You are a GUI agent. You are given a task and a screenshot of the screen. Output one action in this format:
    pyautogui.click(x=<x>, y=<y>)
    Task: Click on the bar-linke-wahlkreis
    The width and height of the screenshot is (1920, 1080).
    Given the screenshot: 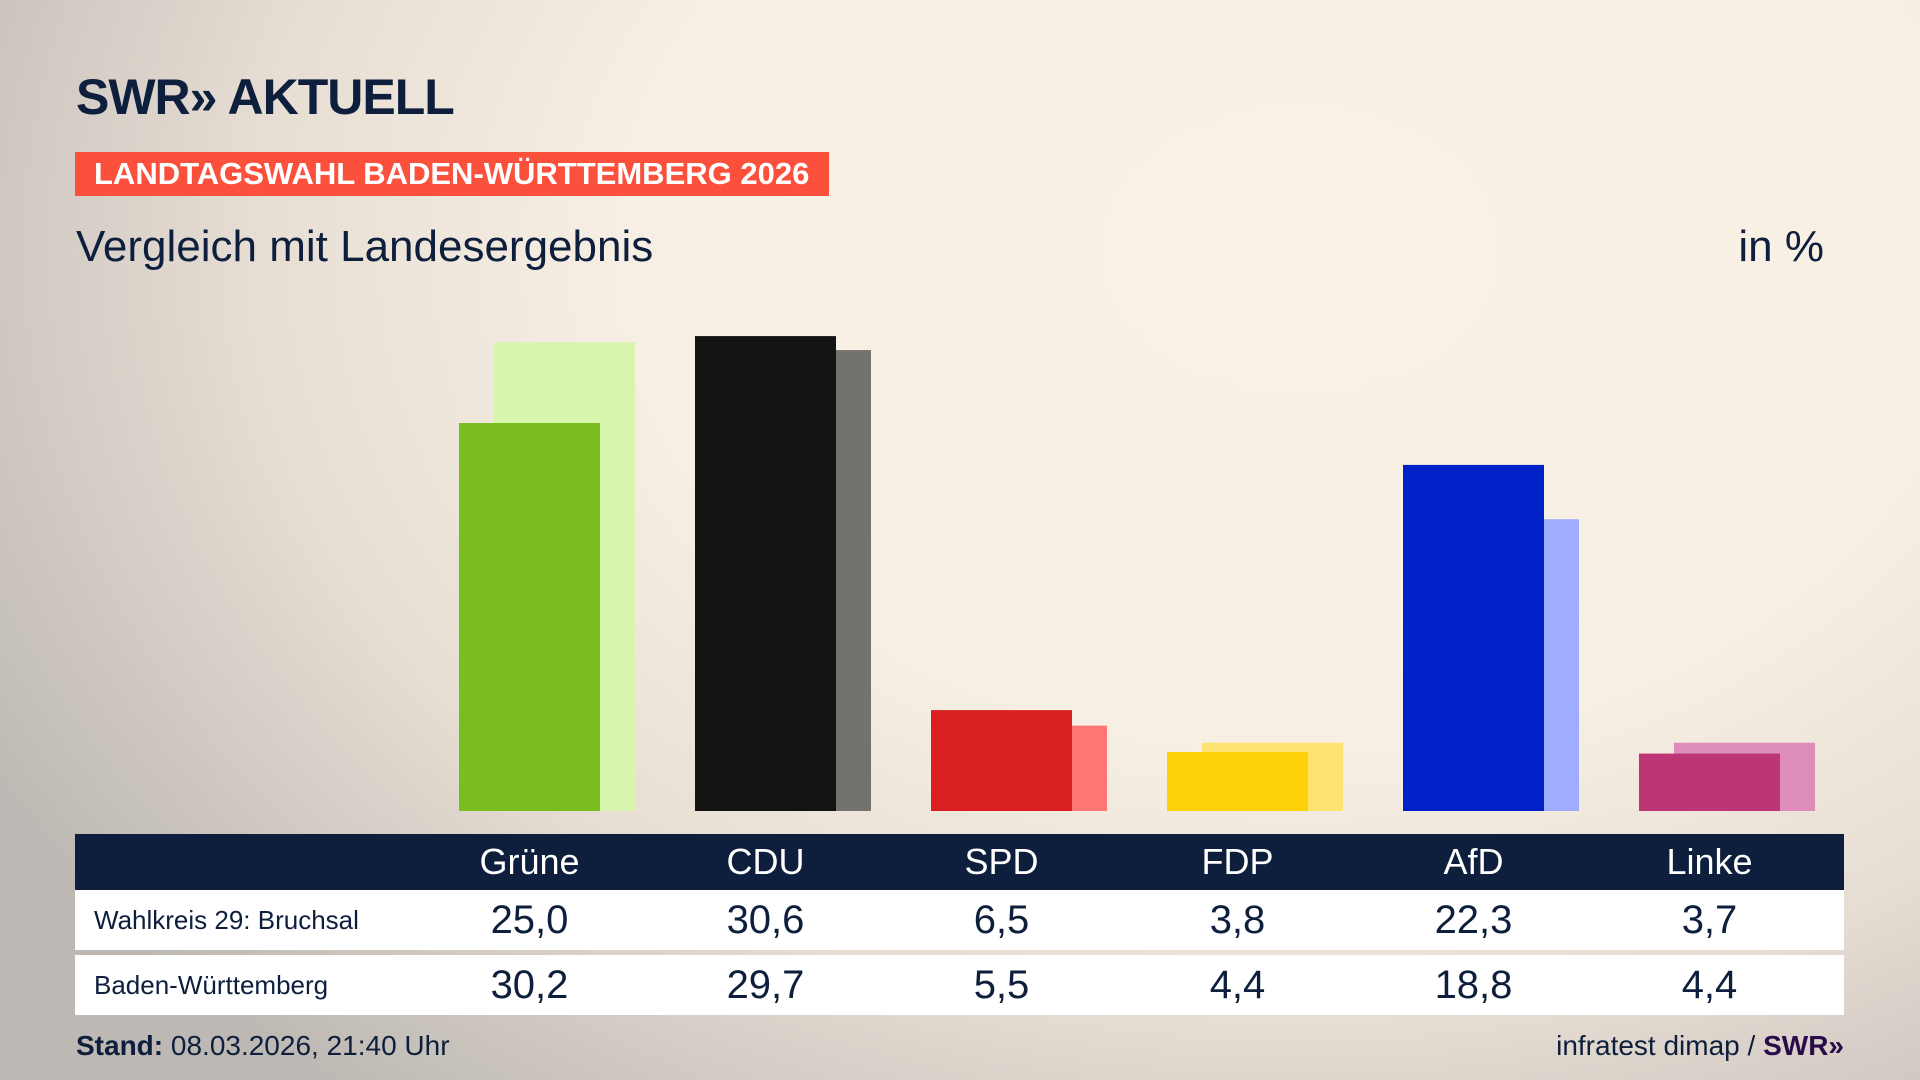 What is the action you would take?
    pyautogui.click(x=1709, y=782)
    